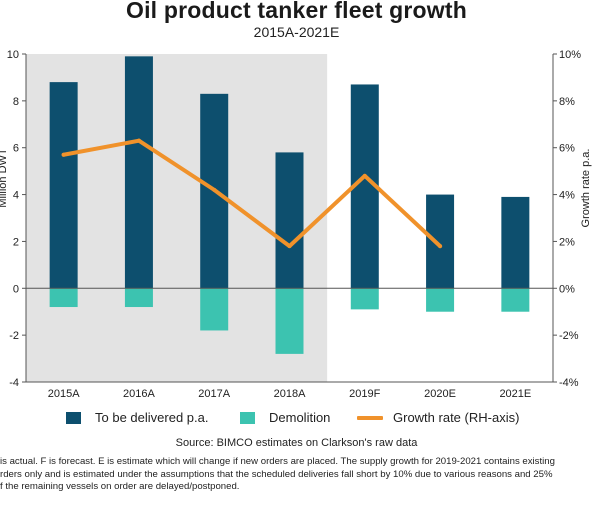  Describe the element at coordinates (73, 417) in the screenshot. I see `legend-swatch-deliveries` at that location.